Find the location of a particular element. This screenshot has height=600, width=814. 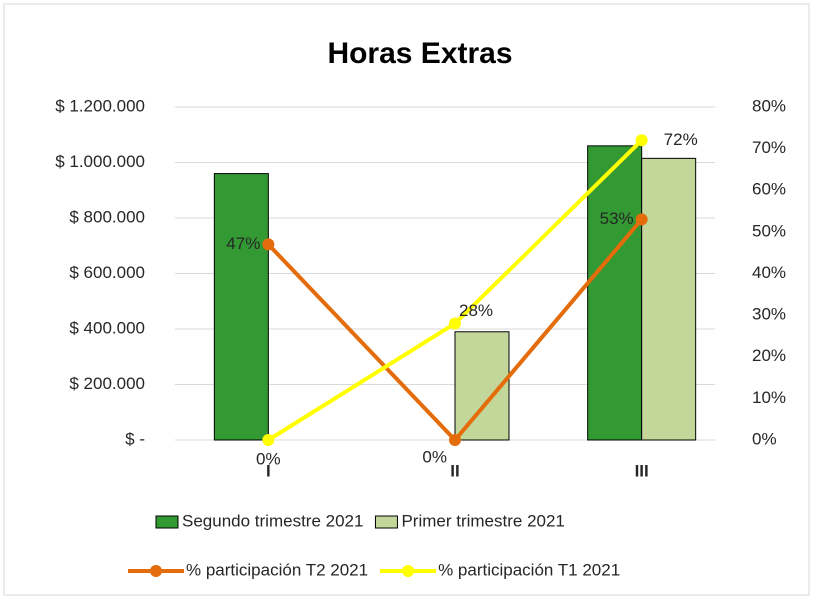

y2-tick-label: 50% is located at coordinates (769, 230).